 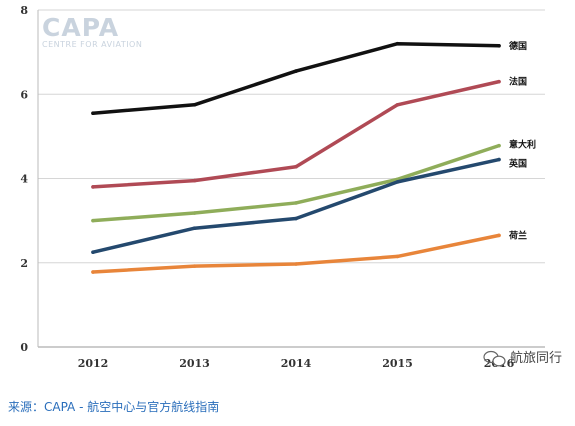 What do you see at coordinates (114, 407) in the screenshot?
I see `source-caption: 来源：CAPA - 航空中心与官方航线指南` at bounding box center [114, 407].